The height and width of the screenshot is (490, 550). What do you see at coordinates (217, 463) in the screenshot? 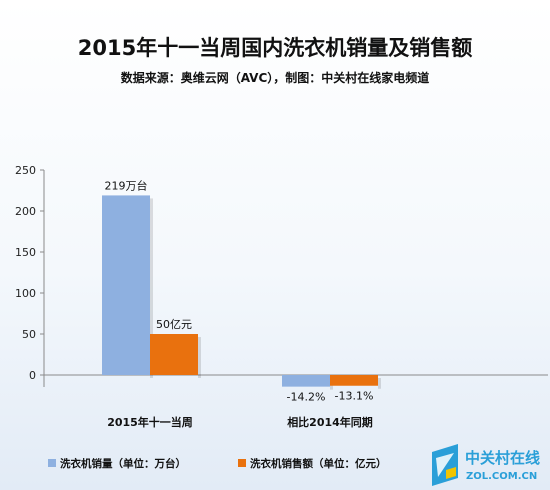
I see `legend: 洗衣机销量（单位：万台） 洗衣机销售额（单位：亿元）` at bounding box center [217, 463].